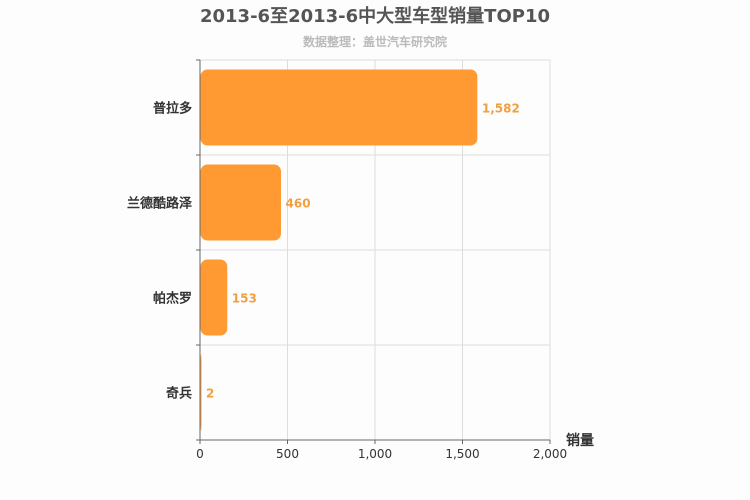 The image size is (750, 500). I want to click on x-tick-label: 1,500, so click(462, 454).